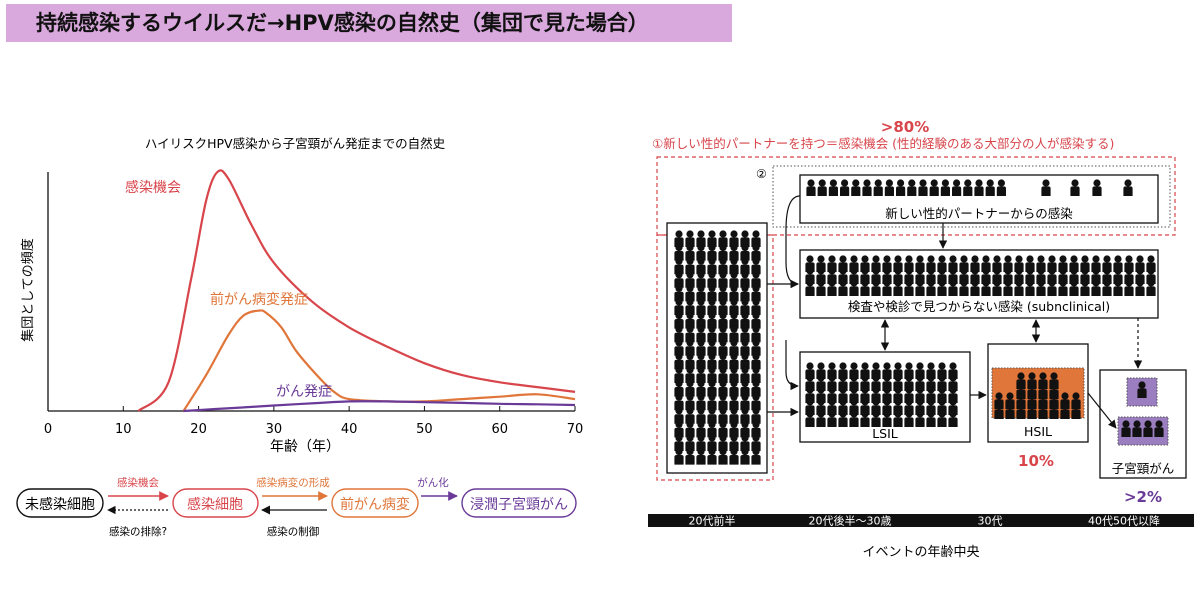 This screenshot has height=600, width=1200. I want to click on x-tick-label: 30, so click(274, 429).